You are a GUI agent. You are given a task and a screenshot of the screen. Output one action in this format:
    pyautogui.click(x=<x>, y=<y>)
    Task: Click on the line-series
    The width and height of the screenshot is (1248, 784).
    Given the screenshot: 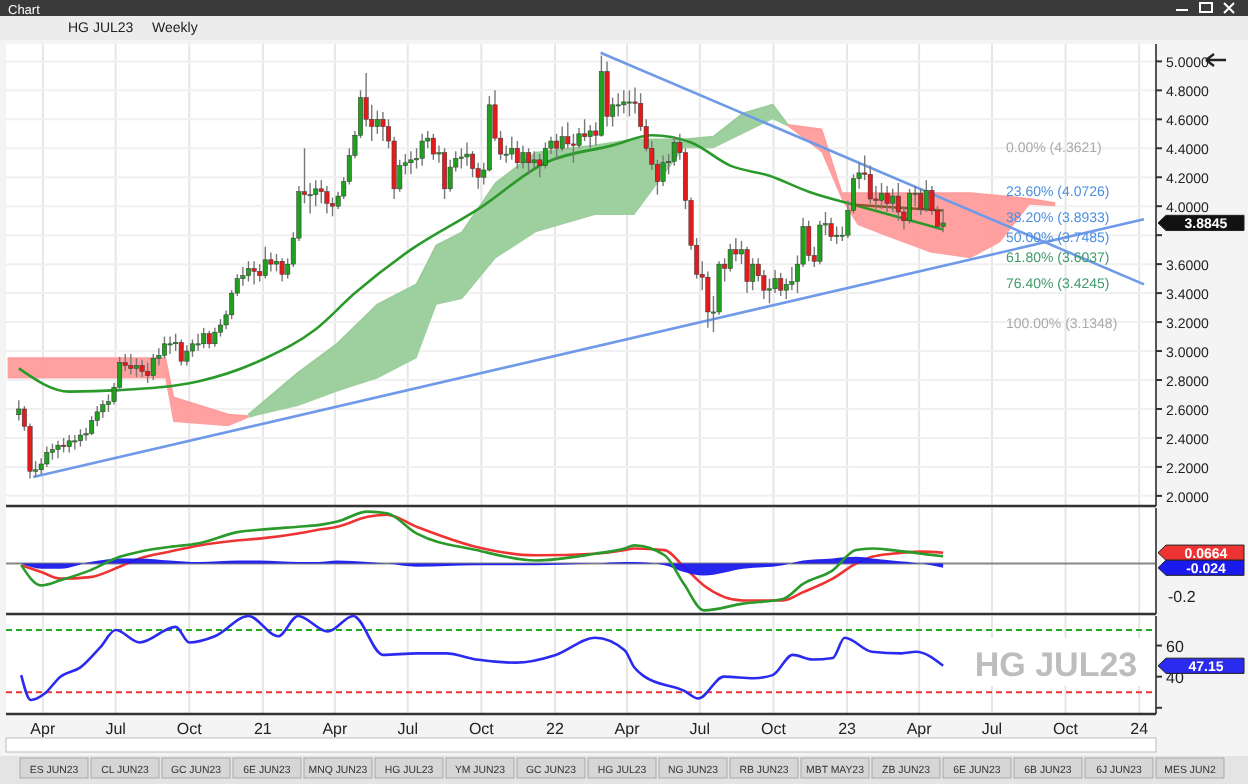 What is the action you would take?
    pyautogui.click(x=482, y=658)
    